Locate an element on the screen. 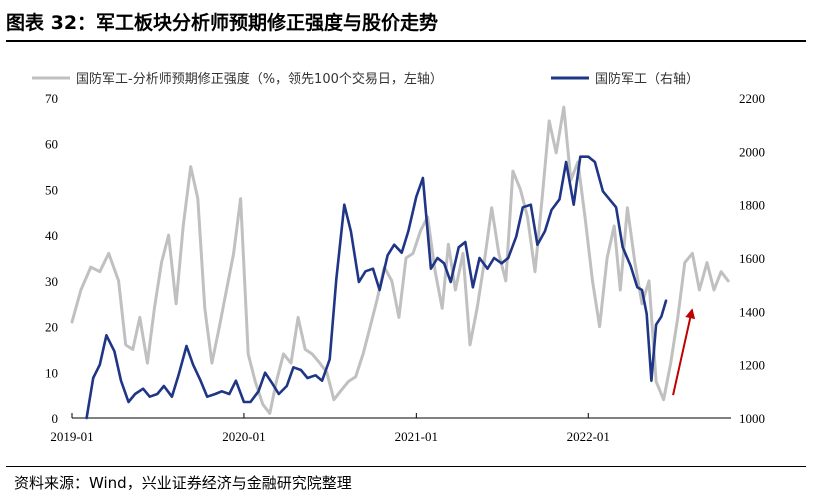 Image resolution: width=819 pixels, height=504 pixels. legend-label-left-series: 国防军工-分析师预期修正强度（%，领先100个交易日，左轴） is located at coordinates (259, 79).